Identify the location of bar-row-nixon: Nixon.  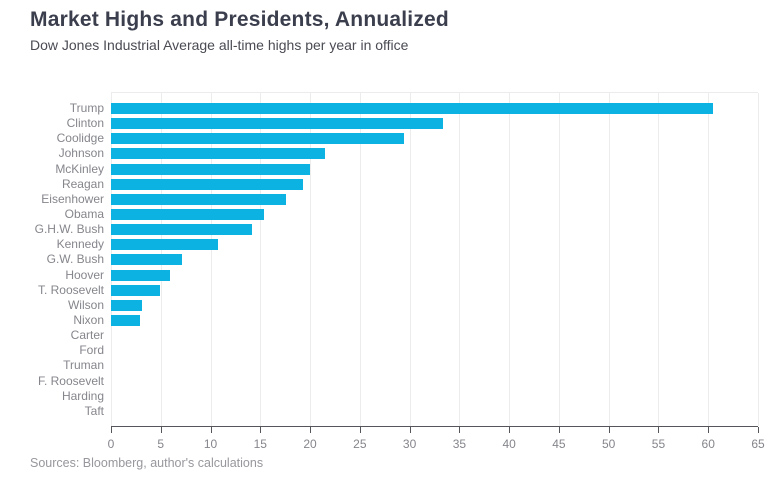
(415, 320).